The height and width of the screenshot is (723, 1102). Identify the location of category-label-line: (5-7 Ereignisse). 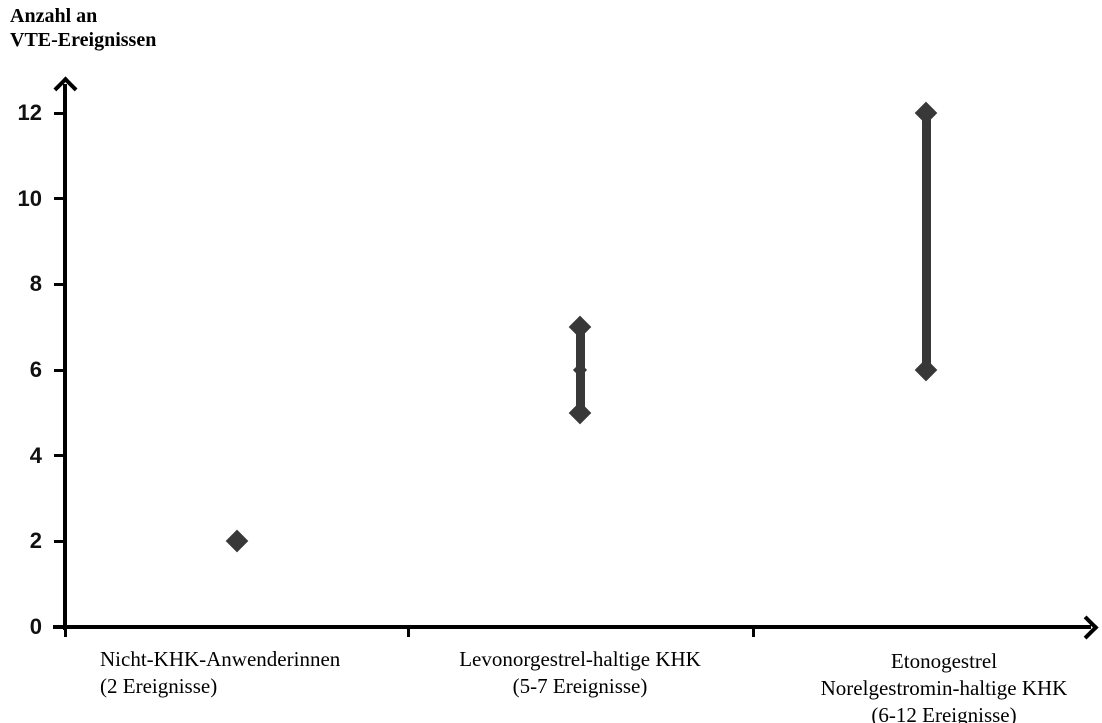
(580, 686).